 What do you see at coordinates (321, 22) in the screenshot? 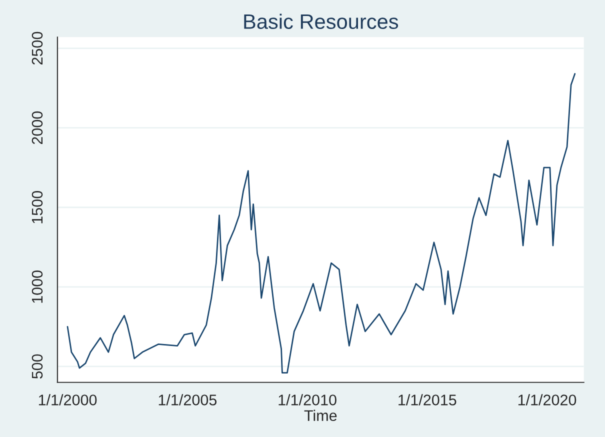
I see `chart-title: Basic Resources` at bounding box center [321, 22].